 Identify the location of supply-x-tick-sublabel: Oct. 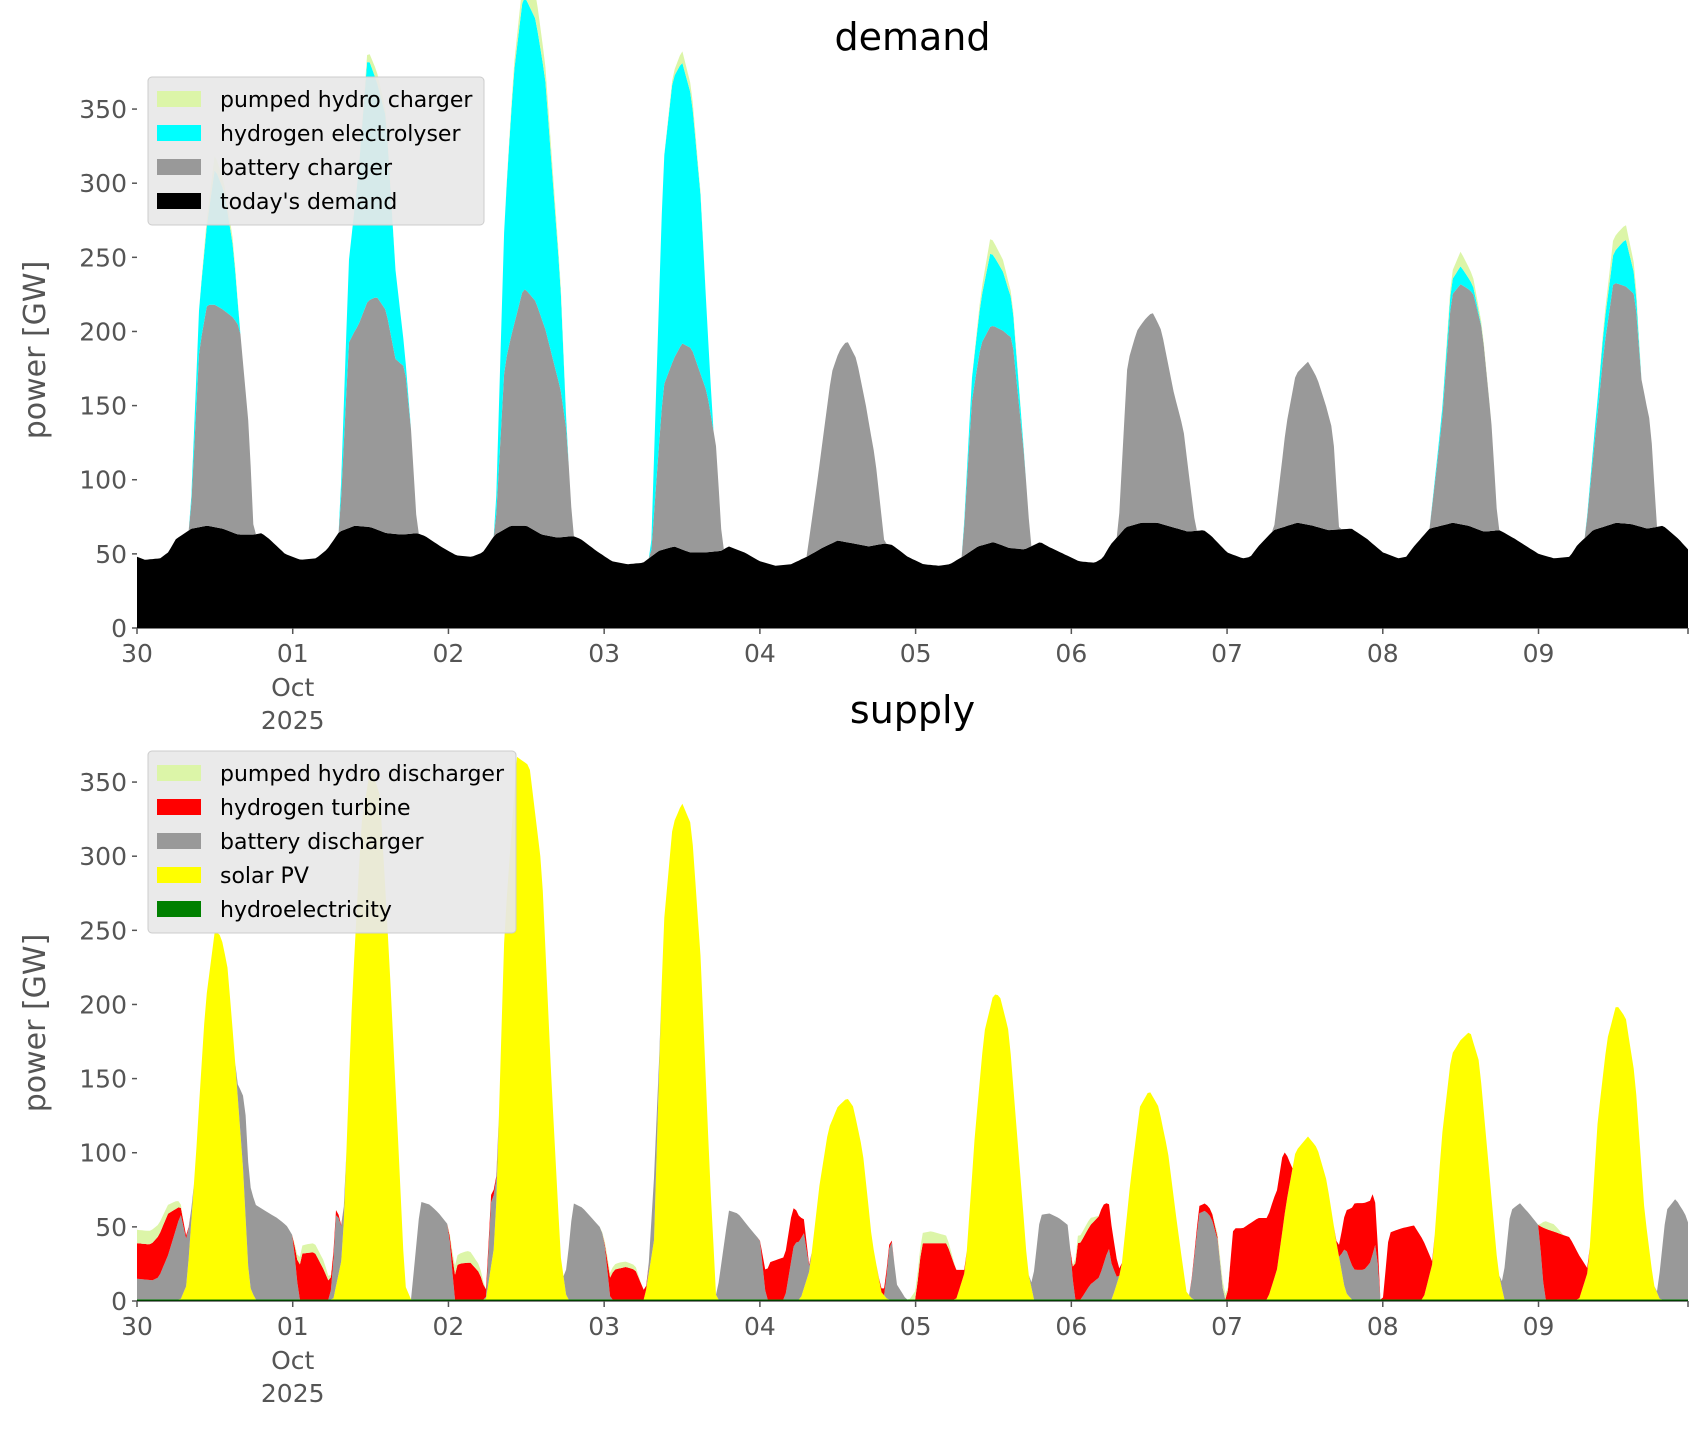
(292, 1360).